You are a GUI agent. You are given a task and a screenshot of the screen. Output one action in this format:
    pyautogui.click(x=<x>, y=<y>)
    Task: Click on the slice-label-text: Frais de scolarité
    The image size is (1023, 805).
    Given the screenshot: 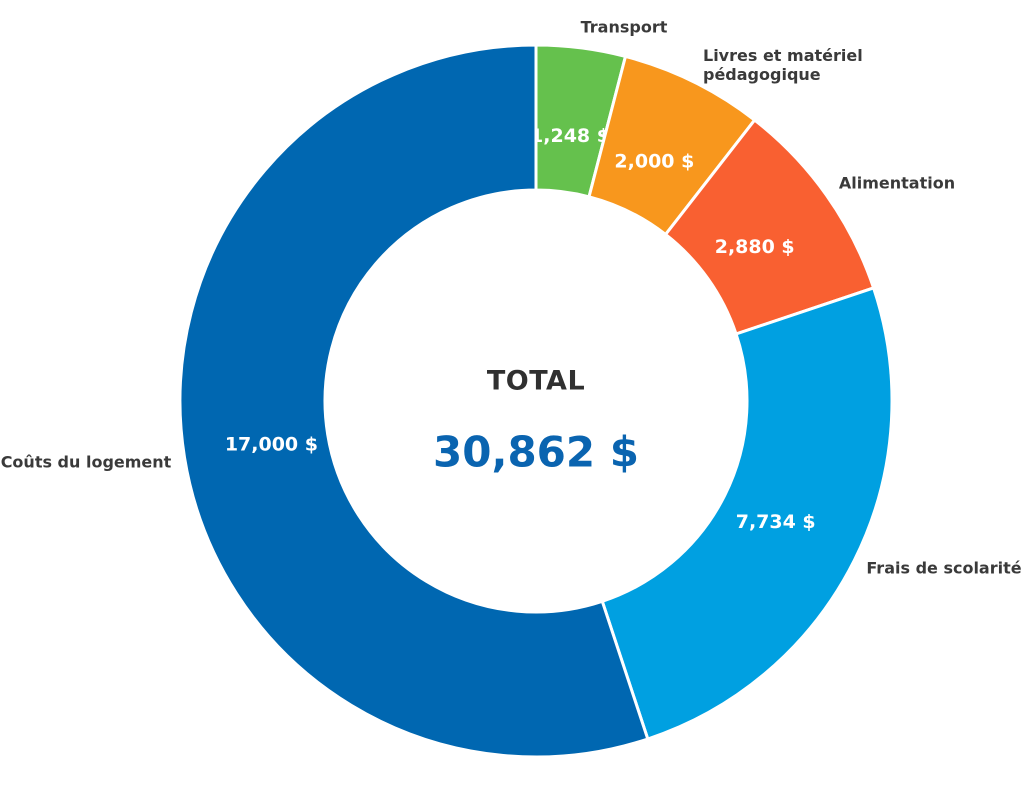 What is the action you would take?
    pyautogui.click(x=944, y=568)
    